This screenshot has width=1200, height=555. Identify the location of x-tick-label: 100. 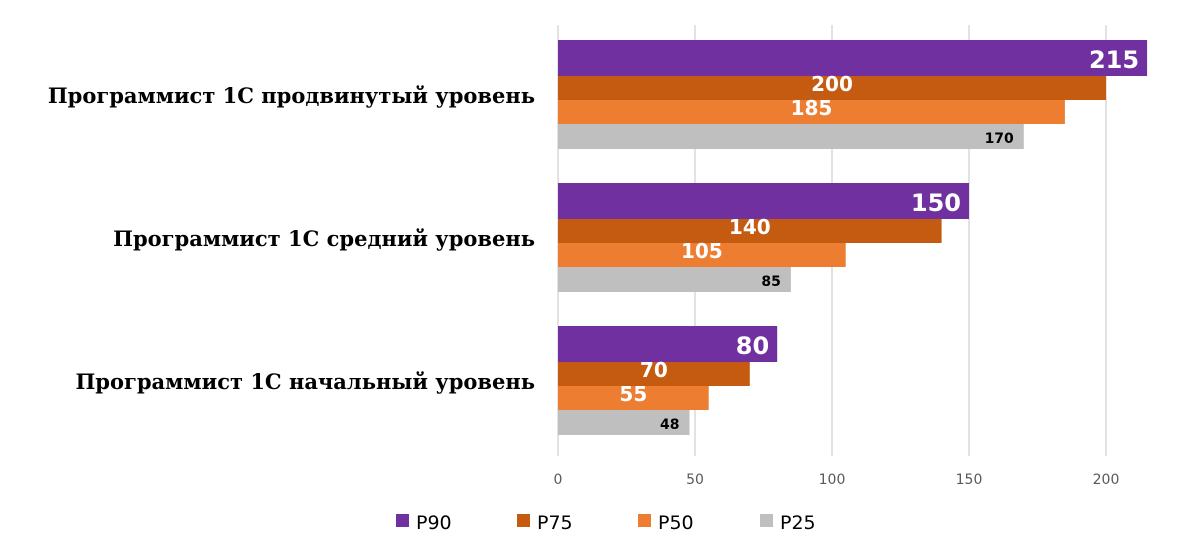
(832, 480).